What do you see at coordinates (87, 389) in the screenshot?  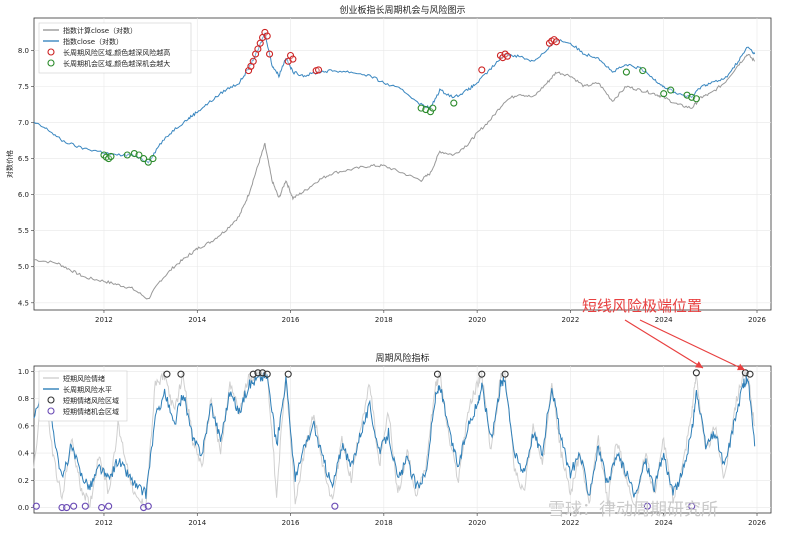 I see `legend-label: 长周期风险水平` at bounding box center [87, 389].